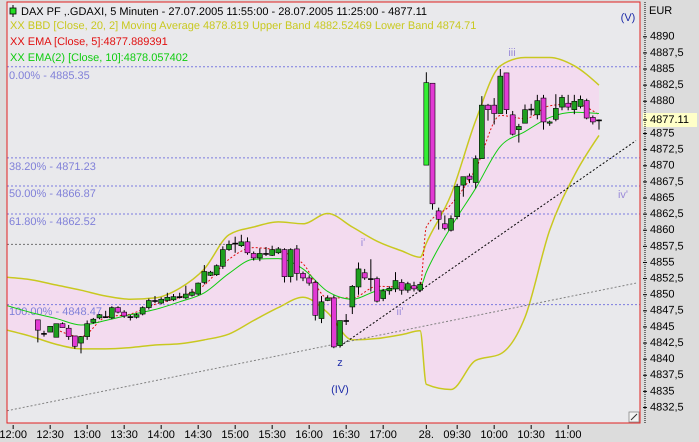 Image resolution: width=699 pixels, height=442 pixels. Describe the element at coordinates (662, 68) in the screenshot. I see `y-tick-label: 4885` at that location.